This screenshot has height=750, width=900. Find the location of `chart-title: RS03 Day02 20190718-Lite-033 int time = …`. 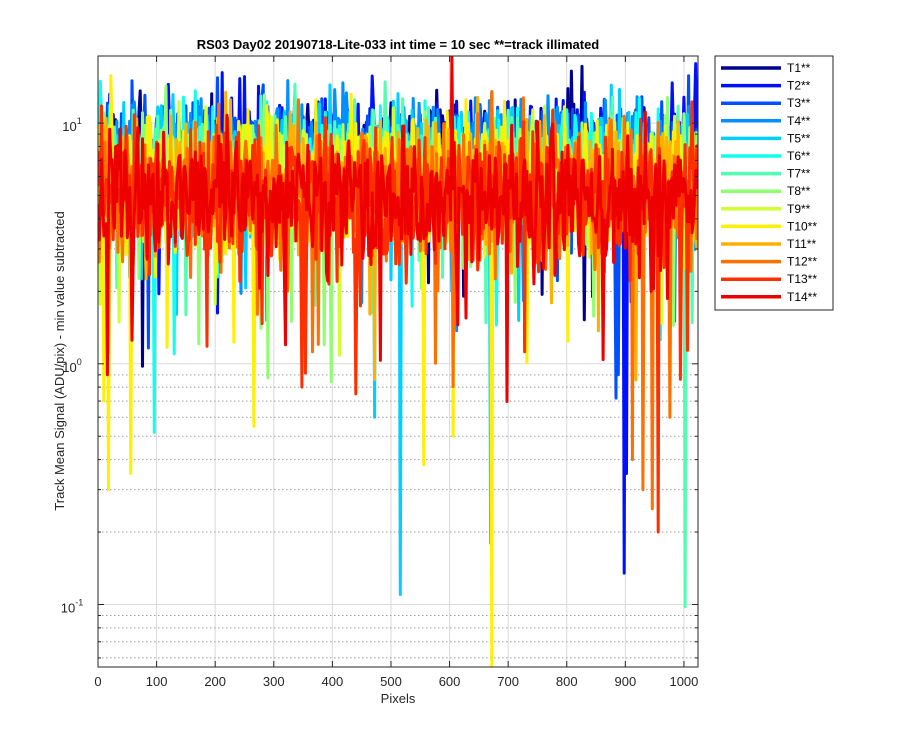

chart-title: RS03 Day02 20190718-Lite-033 int time = … is located at coordinates (398, 44).